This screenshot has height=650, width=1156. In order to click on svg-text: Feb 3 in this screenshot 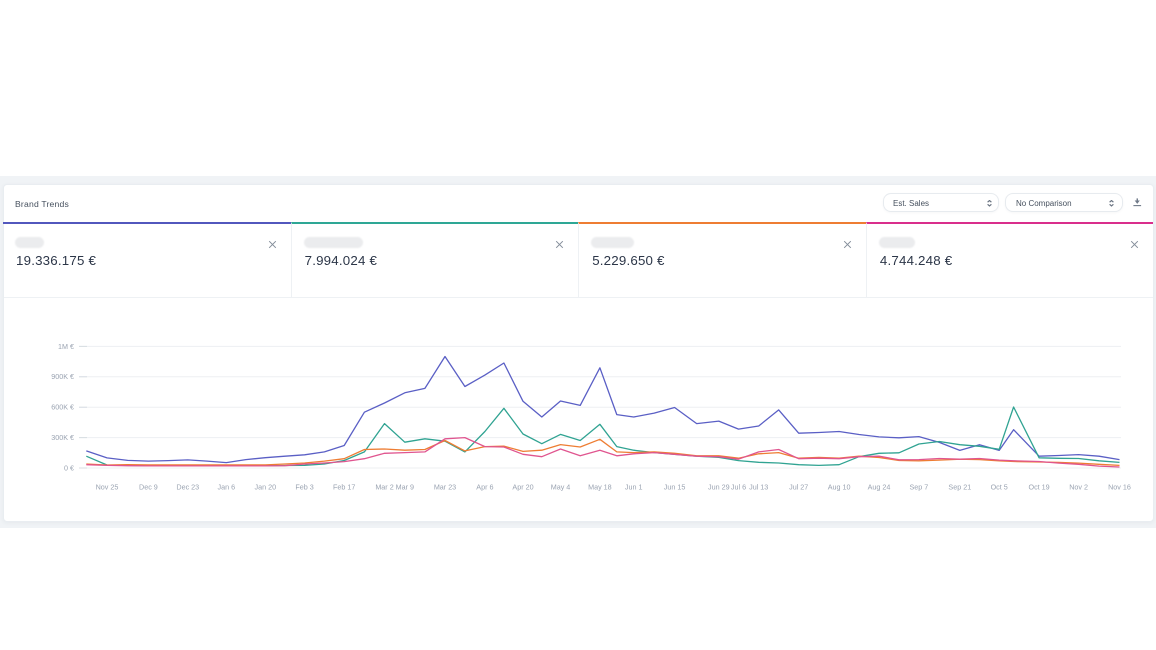, I will do `click(304, 486)`.